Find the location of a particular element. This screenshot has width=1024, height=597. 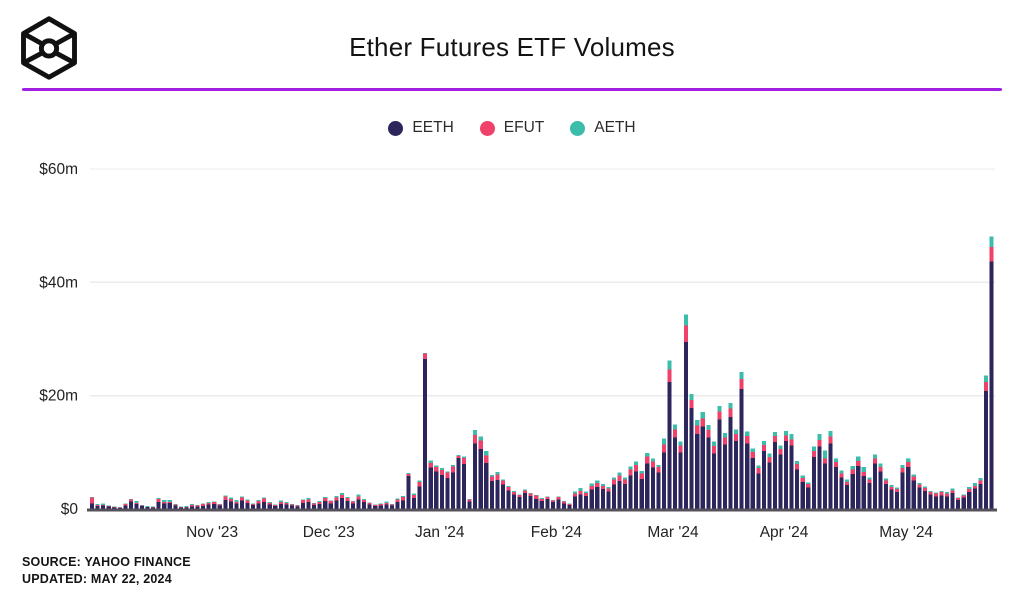

legend-item-eeth: EETH is located at coordinates (421, 128).